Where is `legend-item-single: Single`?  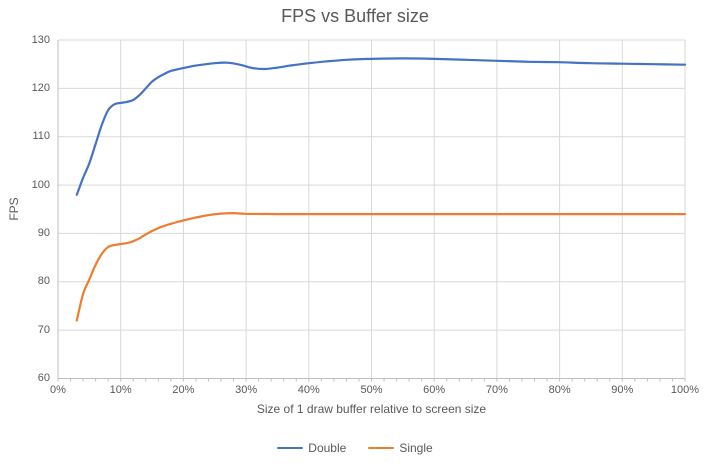
legend-item-single: Single is located at coordinates (400, 448).